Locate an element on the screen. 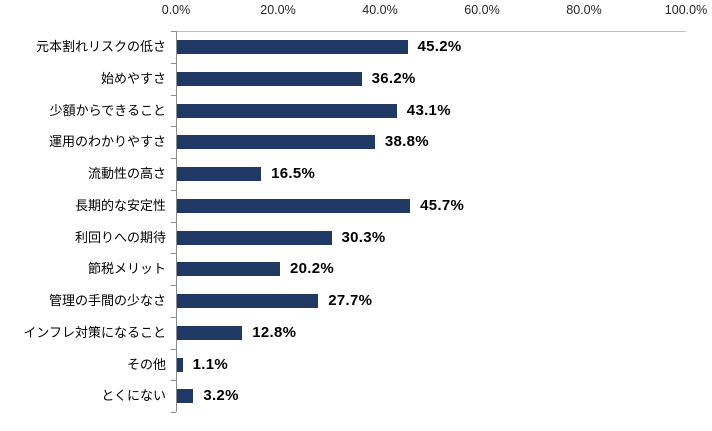  chart-row: とくにない 3.2% is located at coordinates (356, 396).